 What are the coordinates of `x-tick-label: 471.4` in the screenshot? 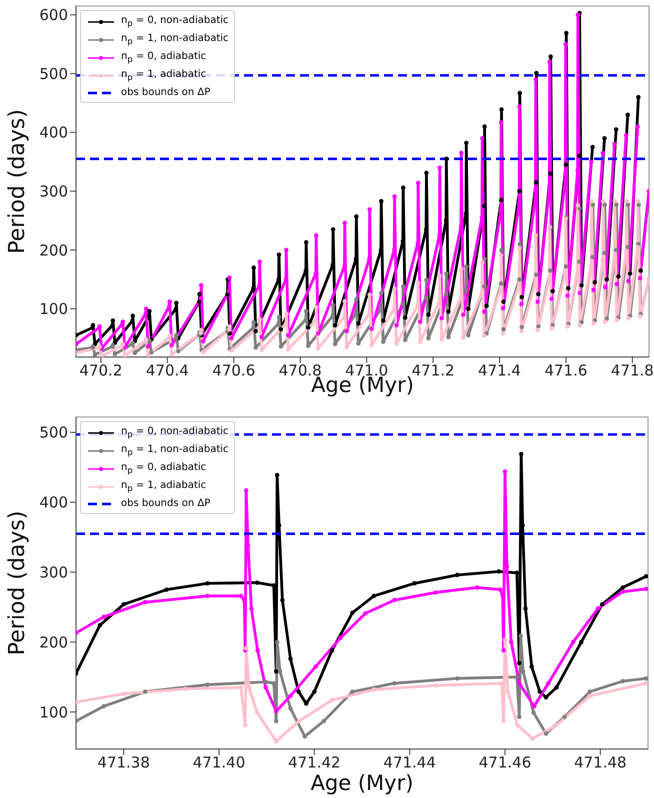 It's located at (499, 371).